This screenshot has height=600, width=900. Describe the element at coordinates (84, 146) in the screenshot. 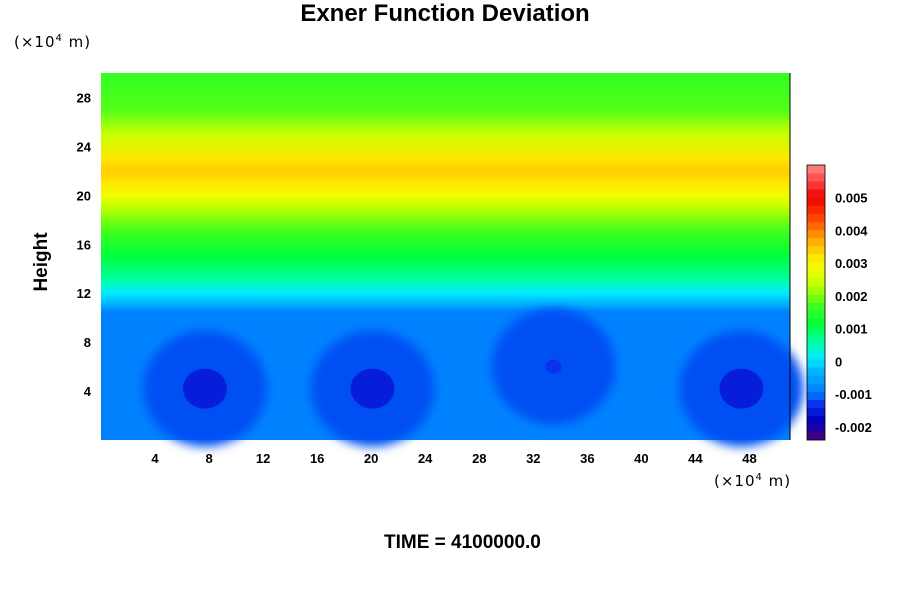

I see `y-tick-label-5: 24` at that location.